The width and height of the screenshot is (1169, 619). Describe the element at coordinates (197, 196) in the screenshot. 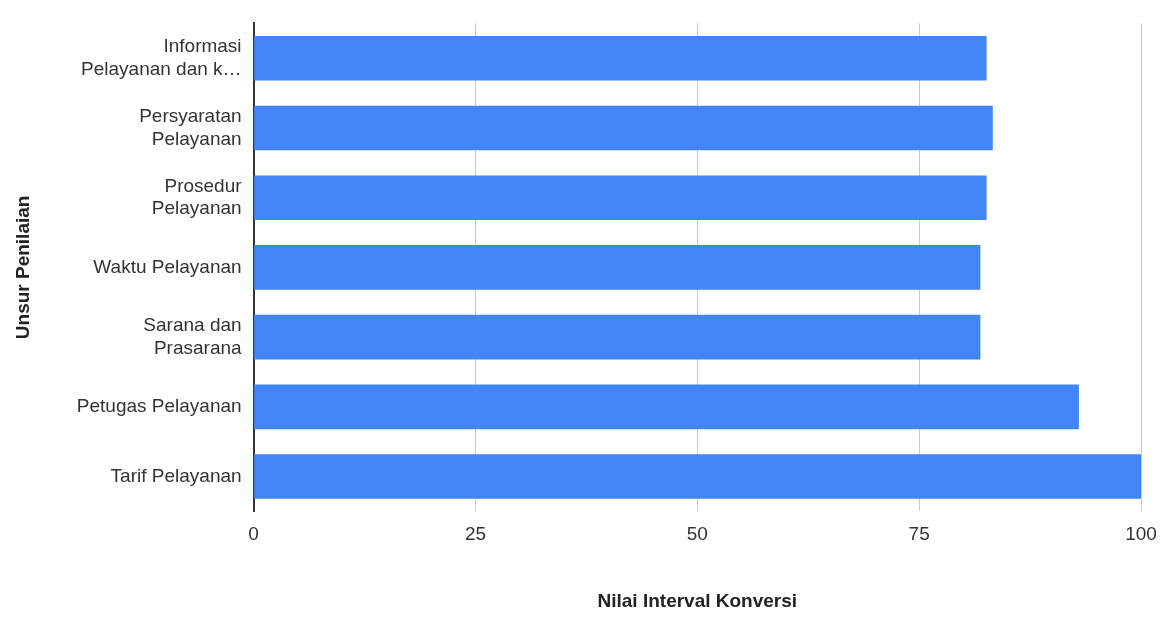

I see `y-tick-label: Prosedur Pelayanan` at that location.